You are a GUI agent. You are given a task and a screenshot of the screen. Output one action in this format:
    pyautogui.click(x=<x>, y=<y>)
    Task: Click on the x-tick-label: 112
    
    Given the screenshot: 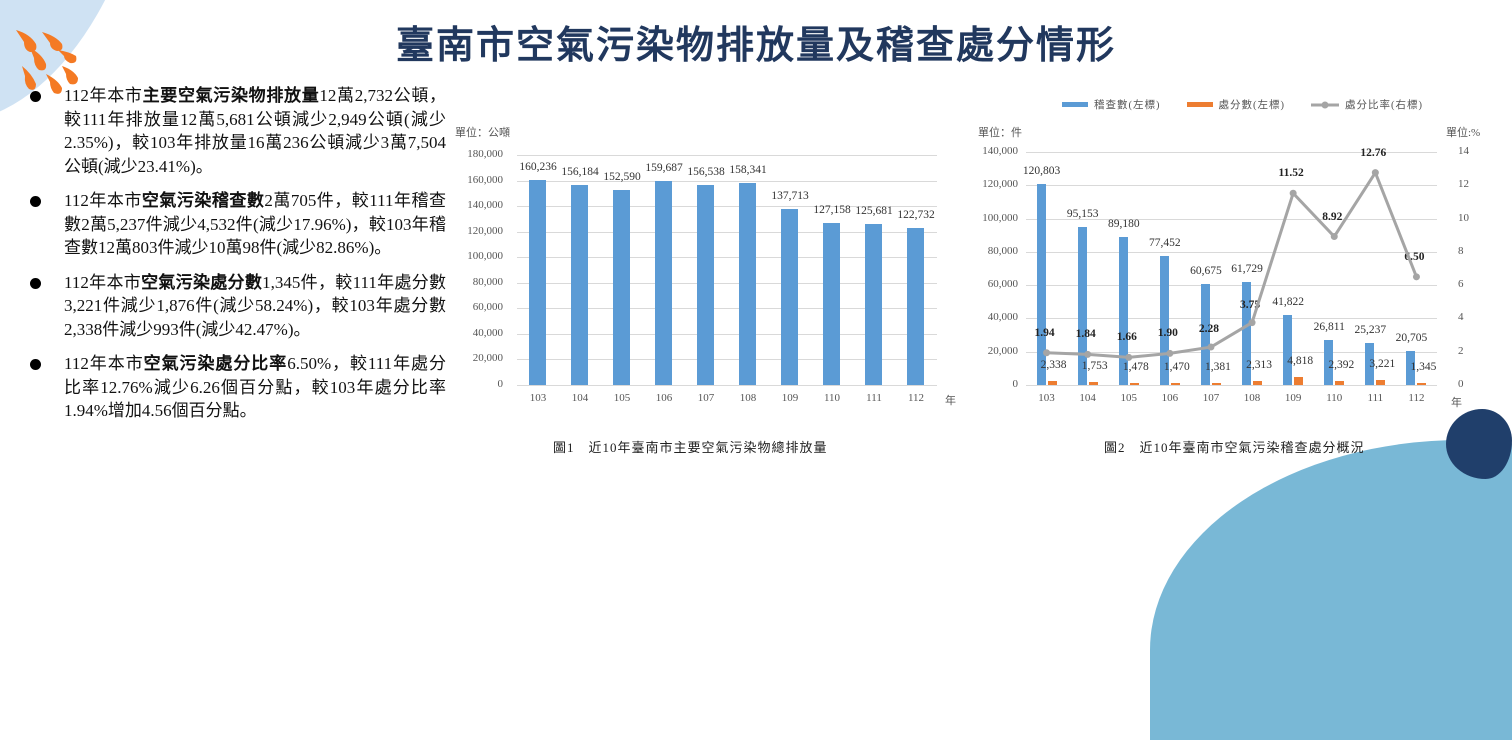 What is the action you would take?
    pyautogui.click(x=916, y=398)
    